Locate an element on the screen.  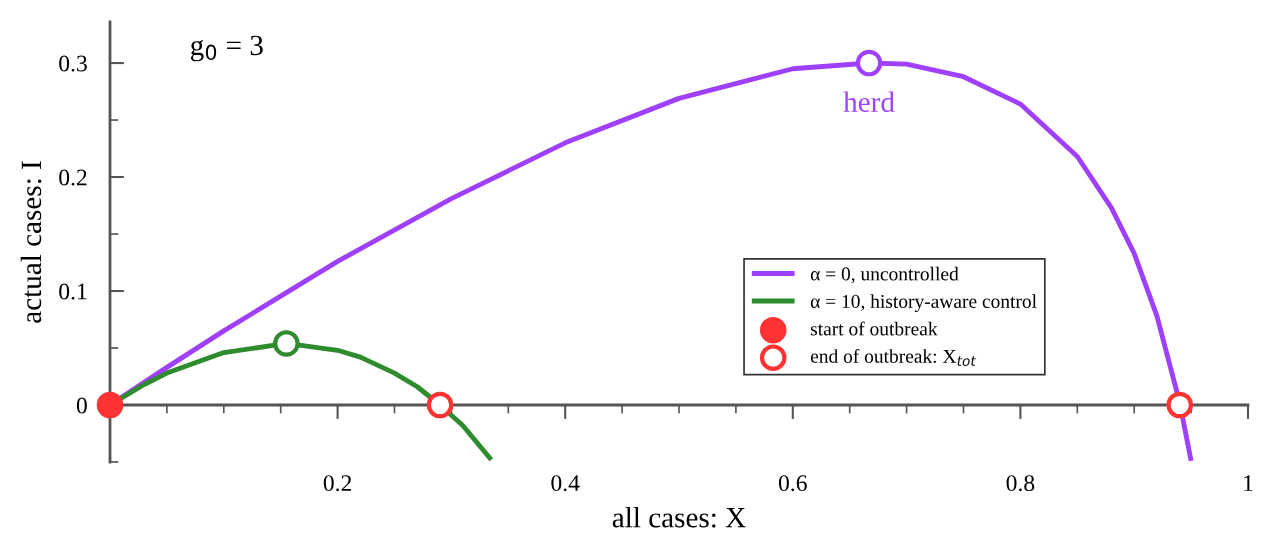
y-tick-label: 0.2 is located at coordinates (73, 177).